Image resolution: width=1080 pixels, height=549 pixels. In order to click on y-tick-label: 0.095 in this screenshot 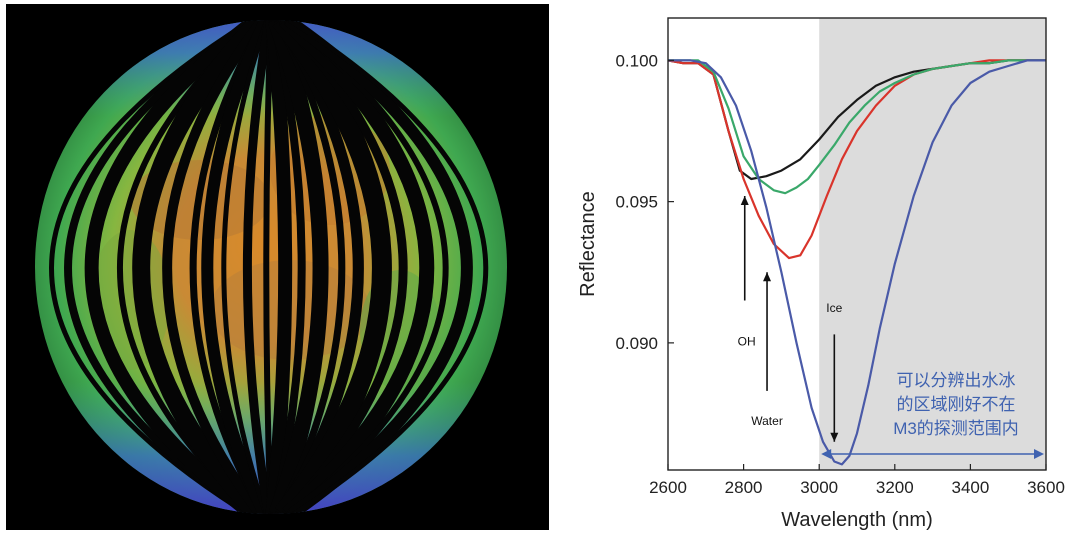, I will do `click(636, 202)`.